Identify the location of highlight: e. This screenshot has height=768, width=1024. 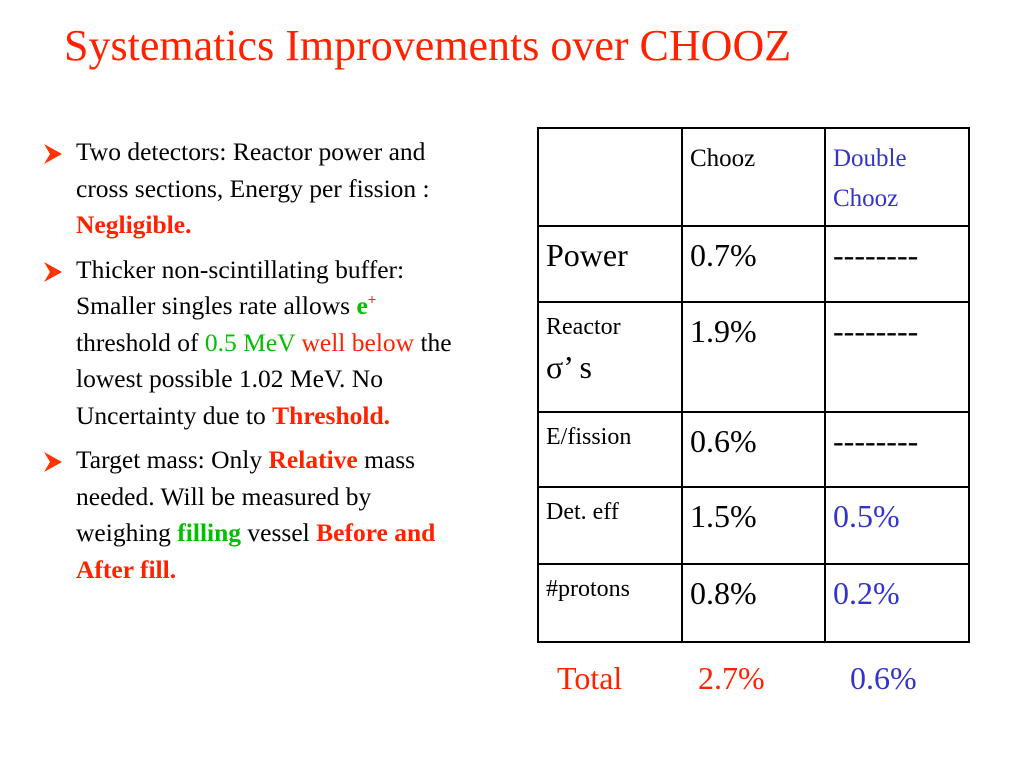
(362, 305).